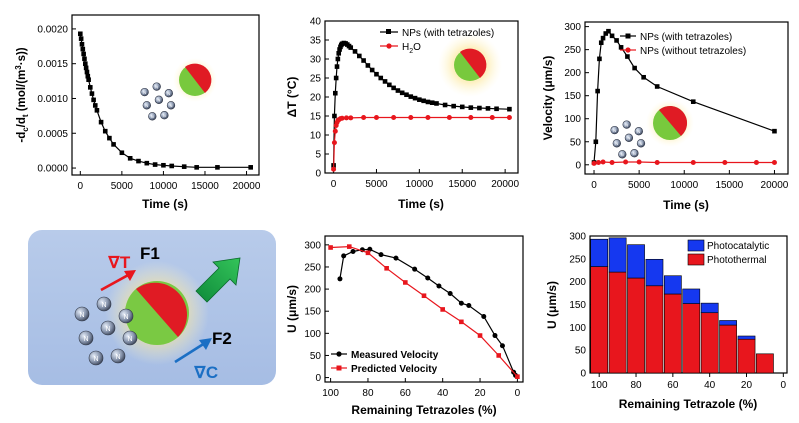 The image size is (799, 423). I want to click on temperature-legend: NPs (with tetrazoles) H2O, so click(437, 41).